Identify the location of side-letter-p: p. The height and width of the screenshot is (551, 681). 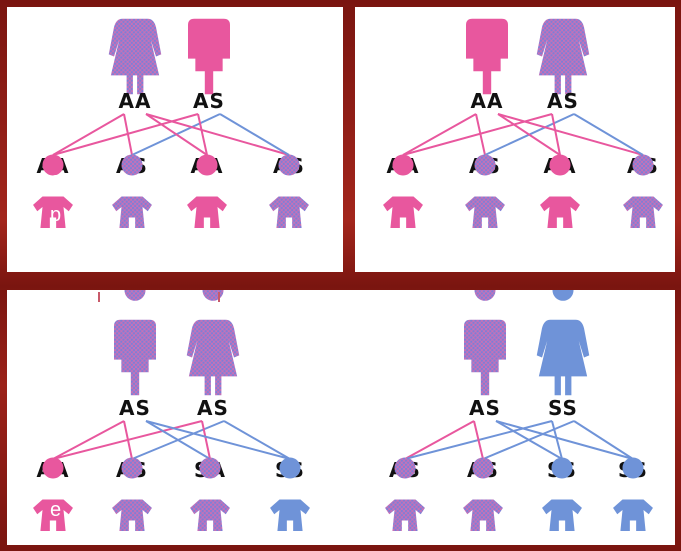
(56, 215).